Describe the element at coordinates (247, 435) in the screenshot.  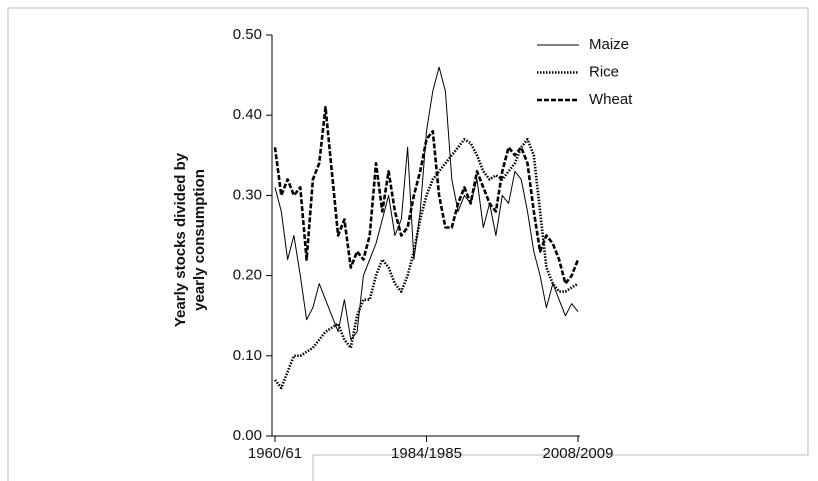
I see `y-tick-label: 0.00` at that location.